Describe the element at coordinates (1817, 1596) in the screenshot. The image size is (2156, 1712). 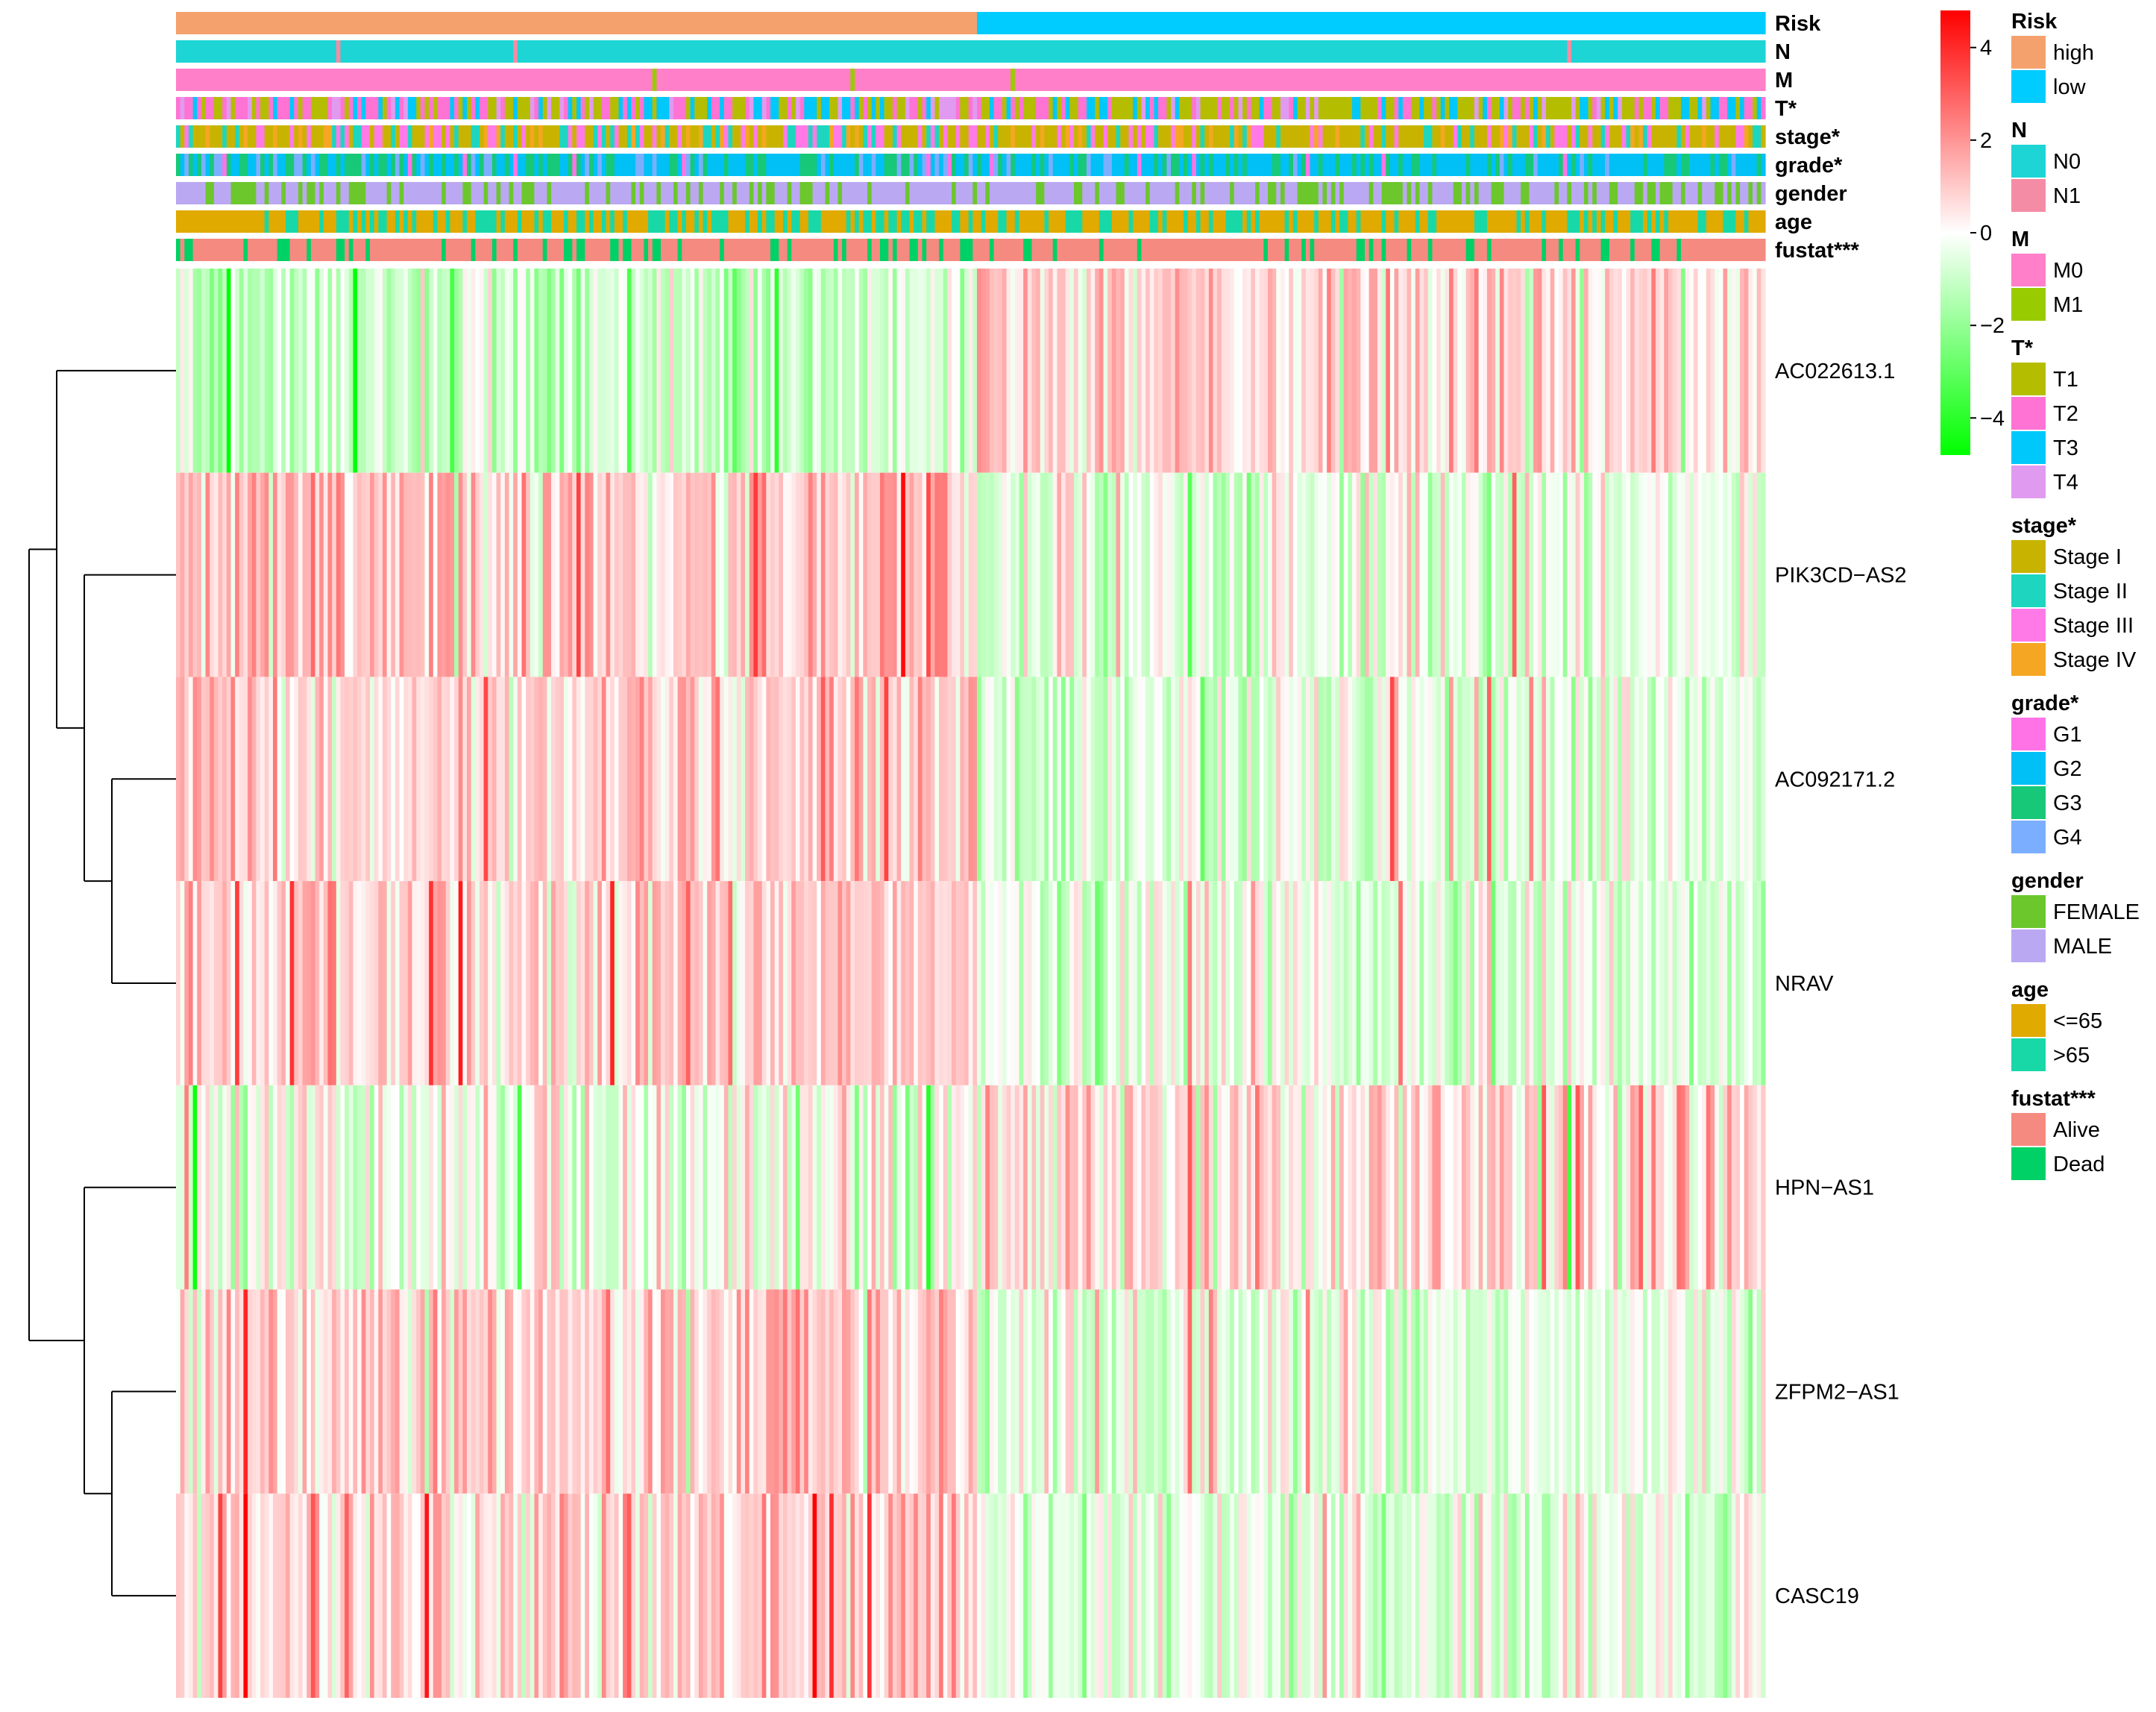
I see `gene-label: CASC19` at that location.